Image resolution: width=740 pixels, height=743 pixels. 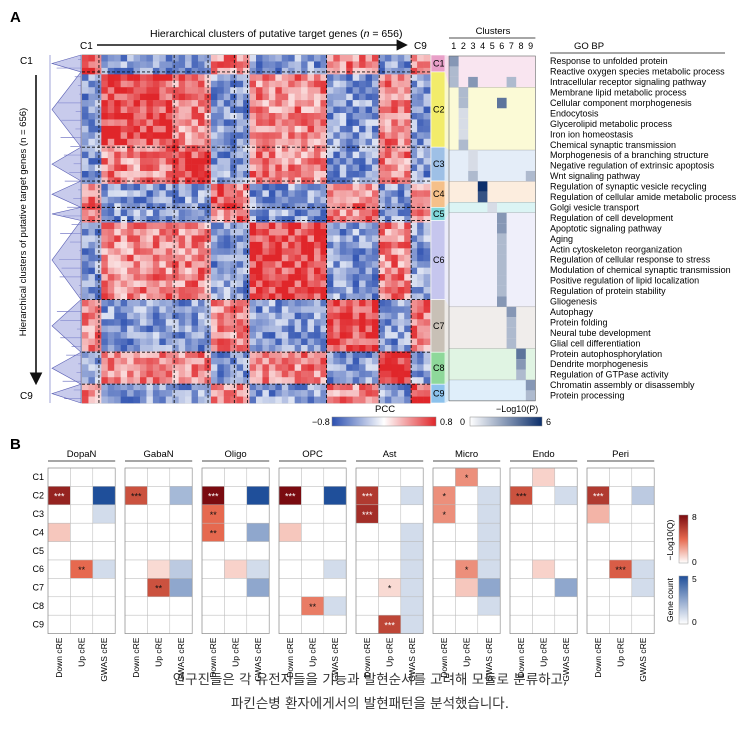 What do you see at coordinates (530, 46) in the screenshot?
I see `cluster-number-9: 9` at bounding box center [530, 46].